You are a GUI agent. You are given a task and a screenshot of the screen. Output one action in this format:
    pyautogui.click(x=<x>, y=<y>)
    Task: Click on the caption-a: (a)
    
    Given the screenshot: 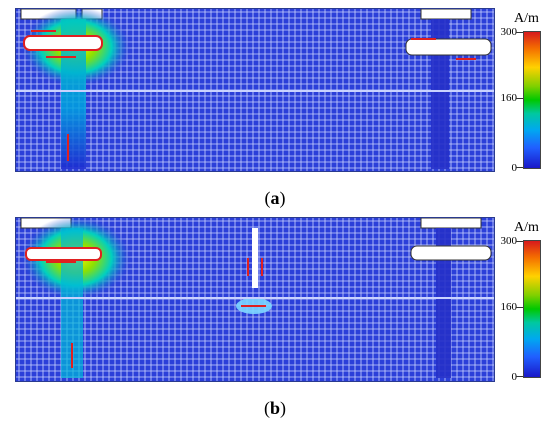 What is the action you would take?
    pyautogui.click(x=275, y=198)
    